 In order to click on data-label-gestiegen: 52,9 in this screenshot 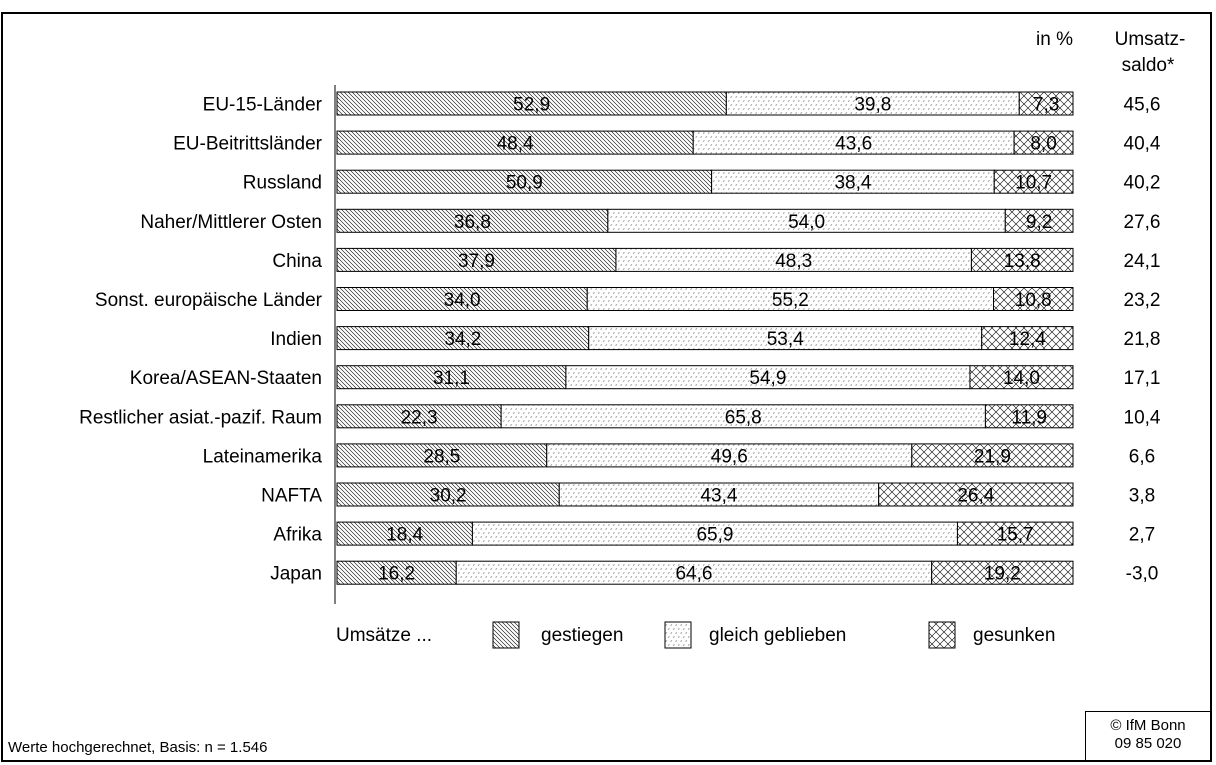, I will do `click(531, 105)`.